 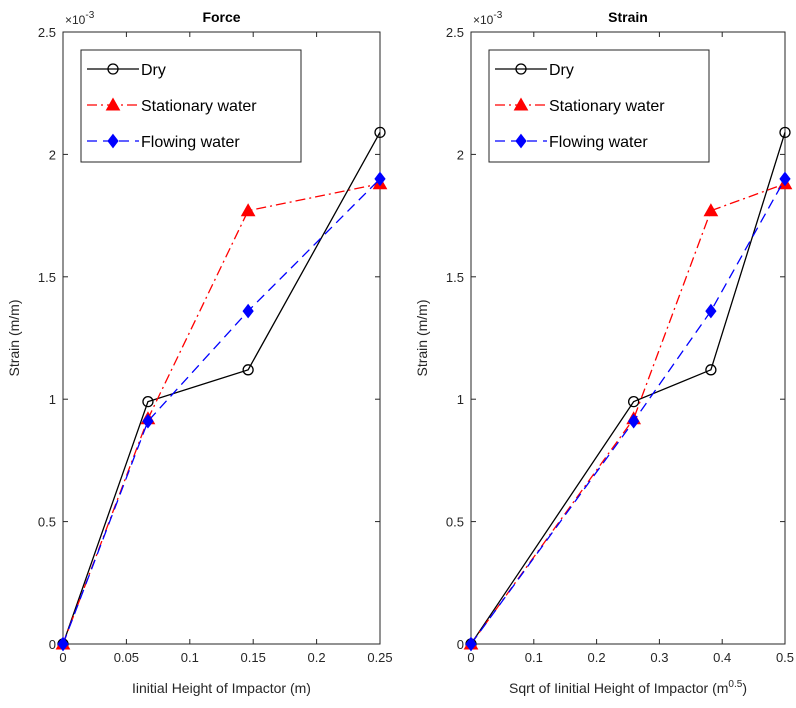 I want to click on x-tick-label: 0.25, so click(x=379, y=657).